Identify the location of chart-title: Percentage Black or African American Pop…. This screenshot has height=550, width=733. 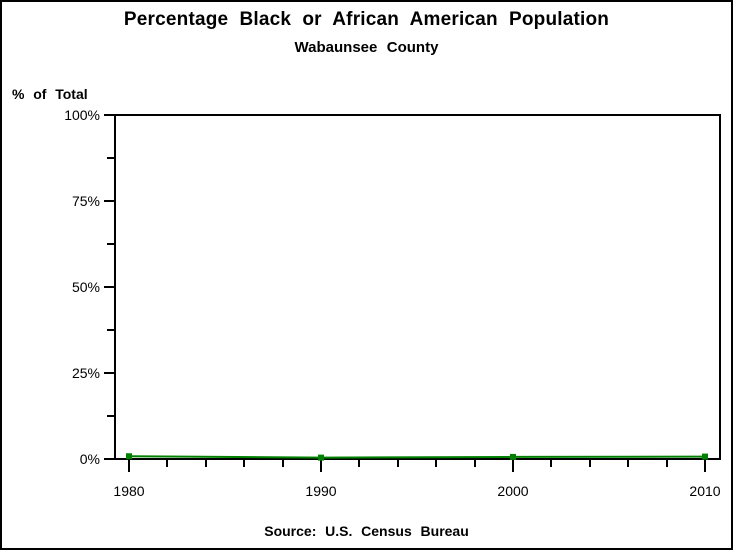
(366, 19).